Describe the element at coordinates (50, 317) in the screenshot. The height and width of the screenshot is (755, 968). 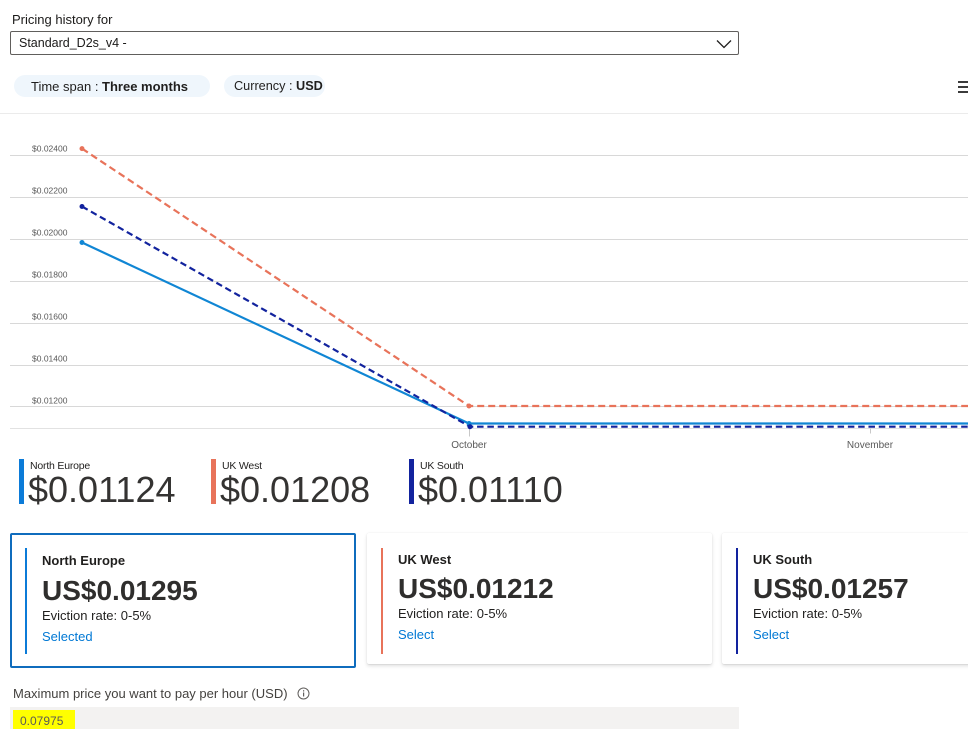
I see `svg-text: $0.01600` at that location.